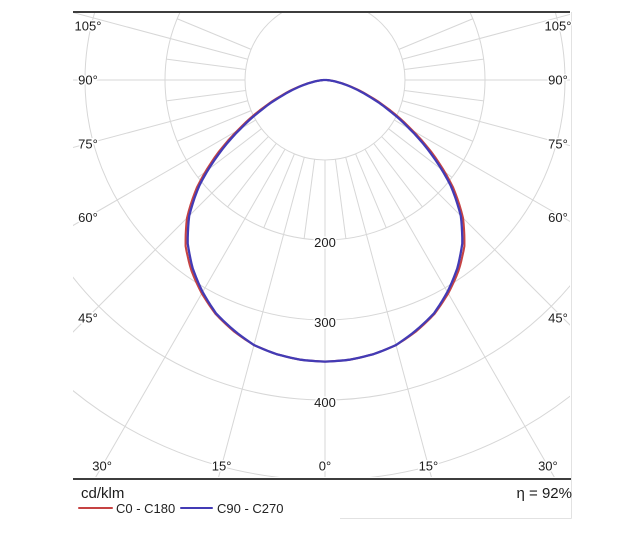 This screenshot has width=640, height=533. Describe the element at coordinates (250, 508) in the screenshot. I see `legend-label-c90-c270: C90 - C270` at that location.